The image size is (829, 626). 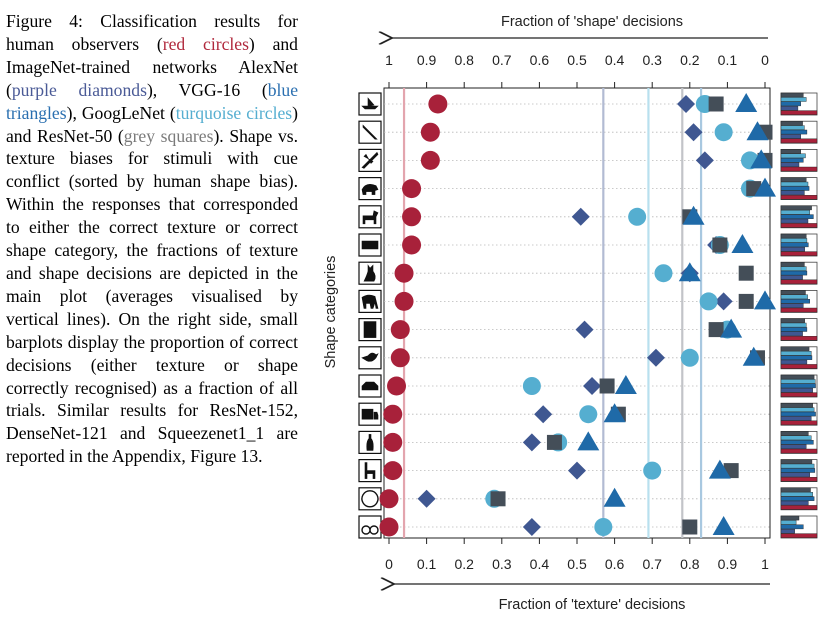 What do you see at coordinates (412, 217) in the screenshot?
I see `point-humans-dog` at bounding box center [412, 217].